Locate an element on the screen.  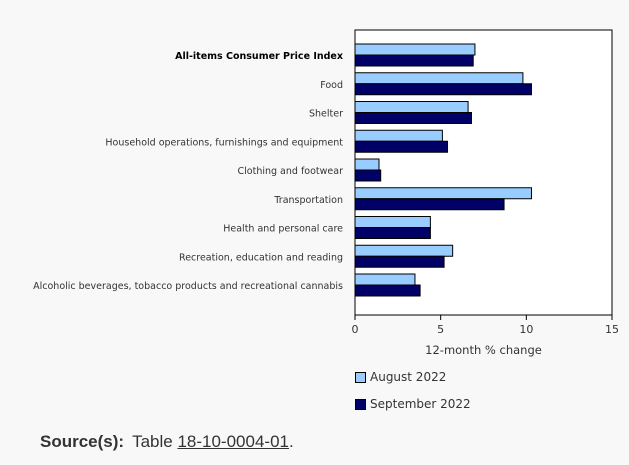
bar-august-2022-shelter is located at coordinates (411, 107).